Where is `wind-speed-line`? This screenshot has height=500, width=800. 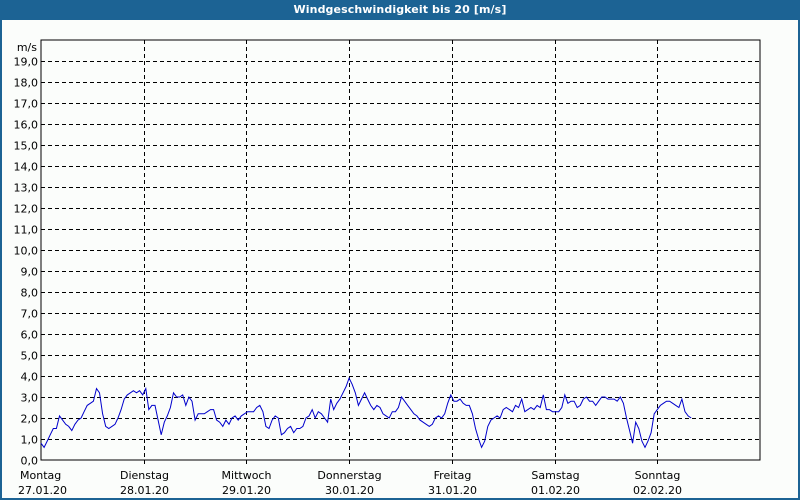
wind-speed-line is located at coordinates (366, 412).